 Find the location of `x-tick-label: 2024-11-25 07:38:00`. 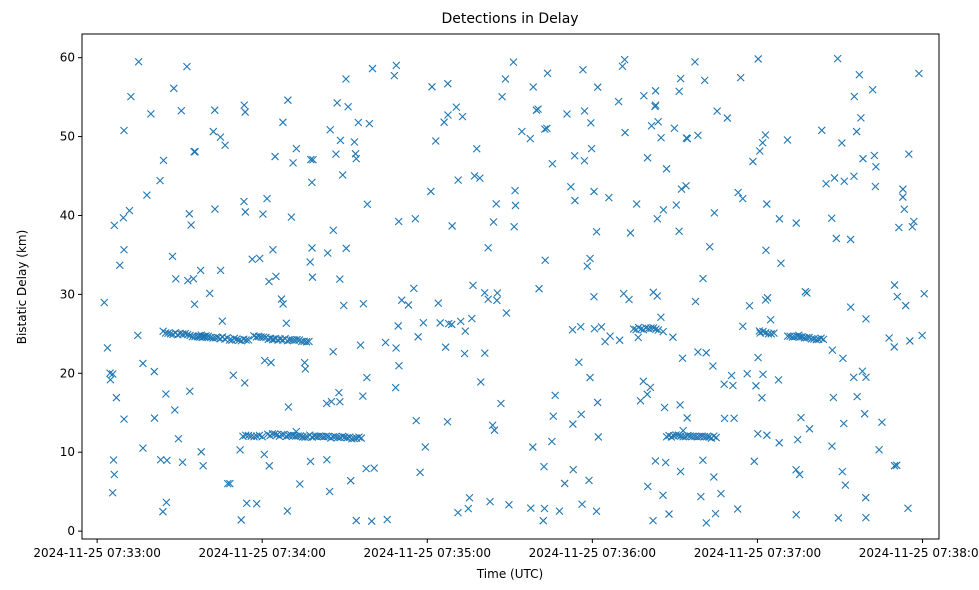

x-tick-label: 2024-11-25 07:38:00 is located at coordinates (919, 553).